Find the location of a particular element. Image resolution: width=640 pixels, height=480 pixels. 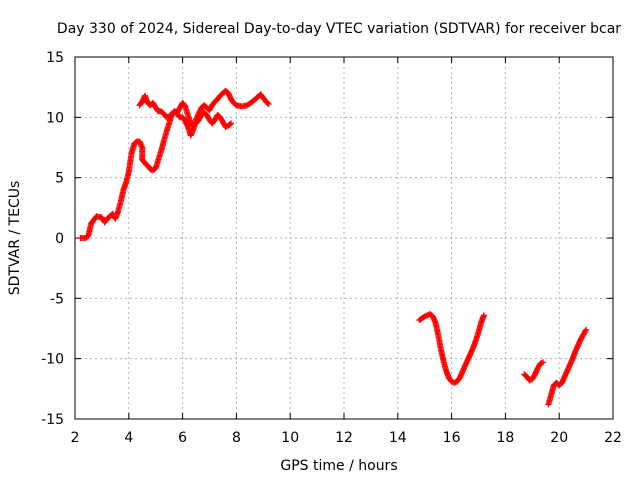

x-tick-label: 8 is located at coordinates (236, 438).